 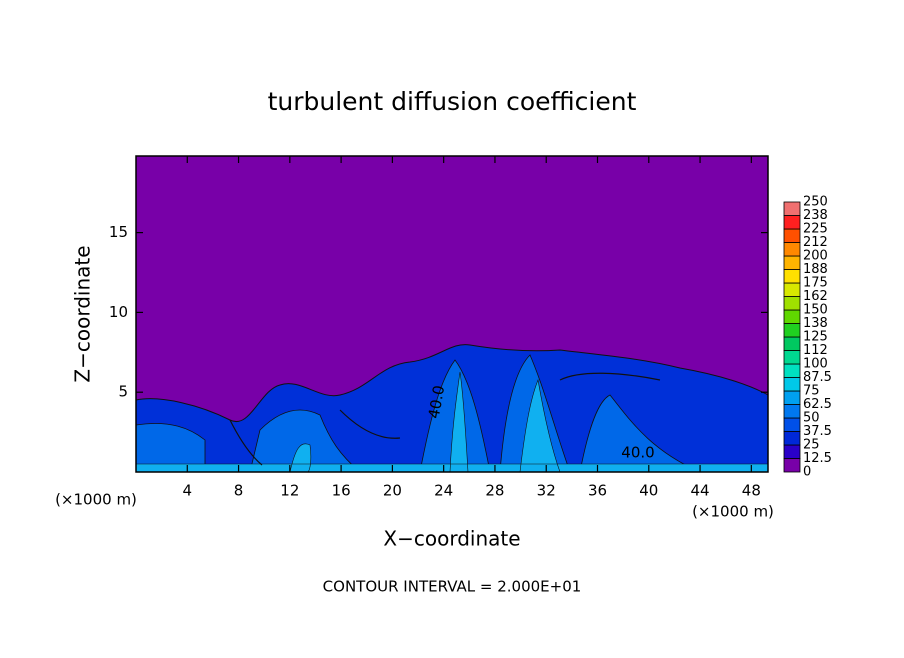 I want to click on contour-line, so click(x=445, y=419).